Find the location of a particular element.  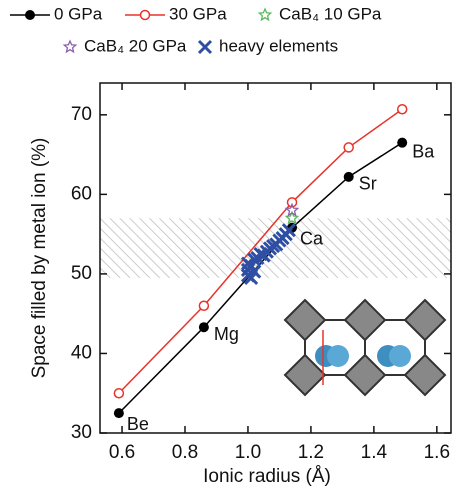

y-tick-label: 40 is located at coordinates (81, 352).